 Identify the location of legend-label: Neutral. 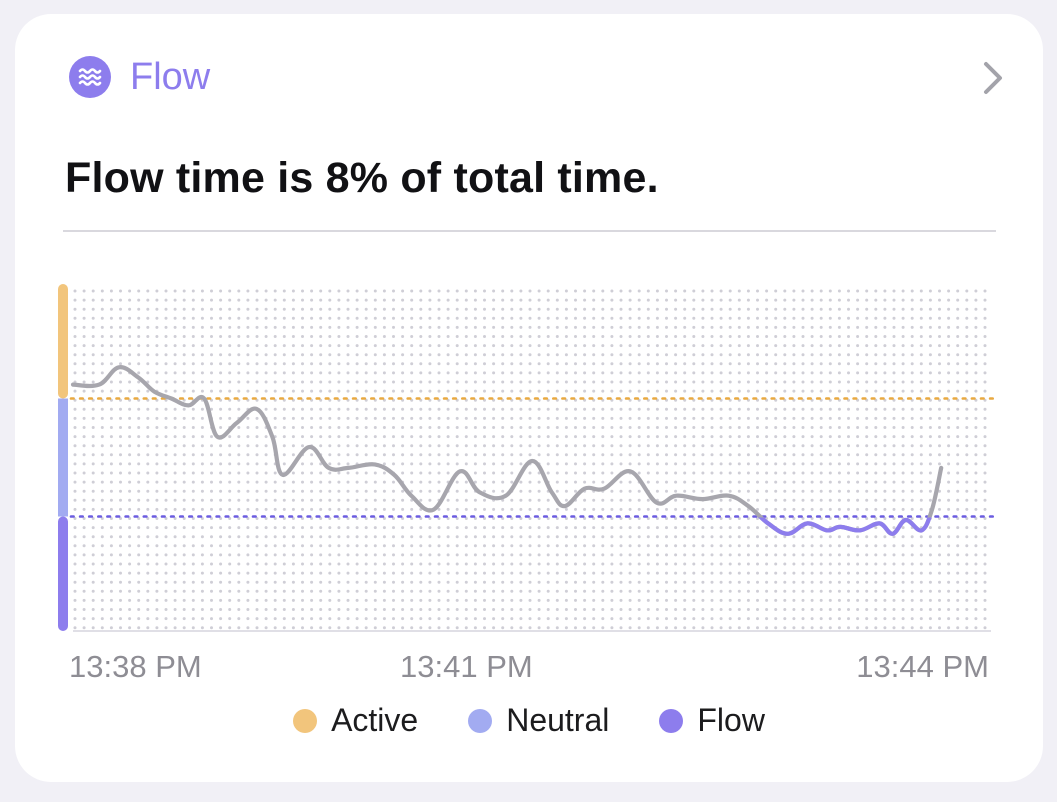
(558, 720).